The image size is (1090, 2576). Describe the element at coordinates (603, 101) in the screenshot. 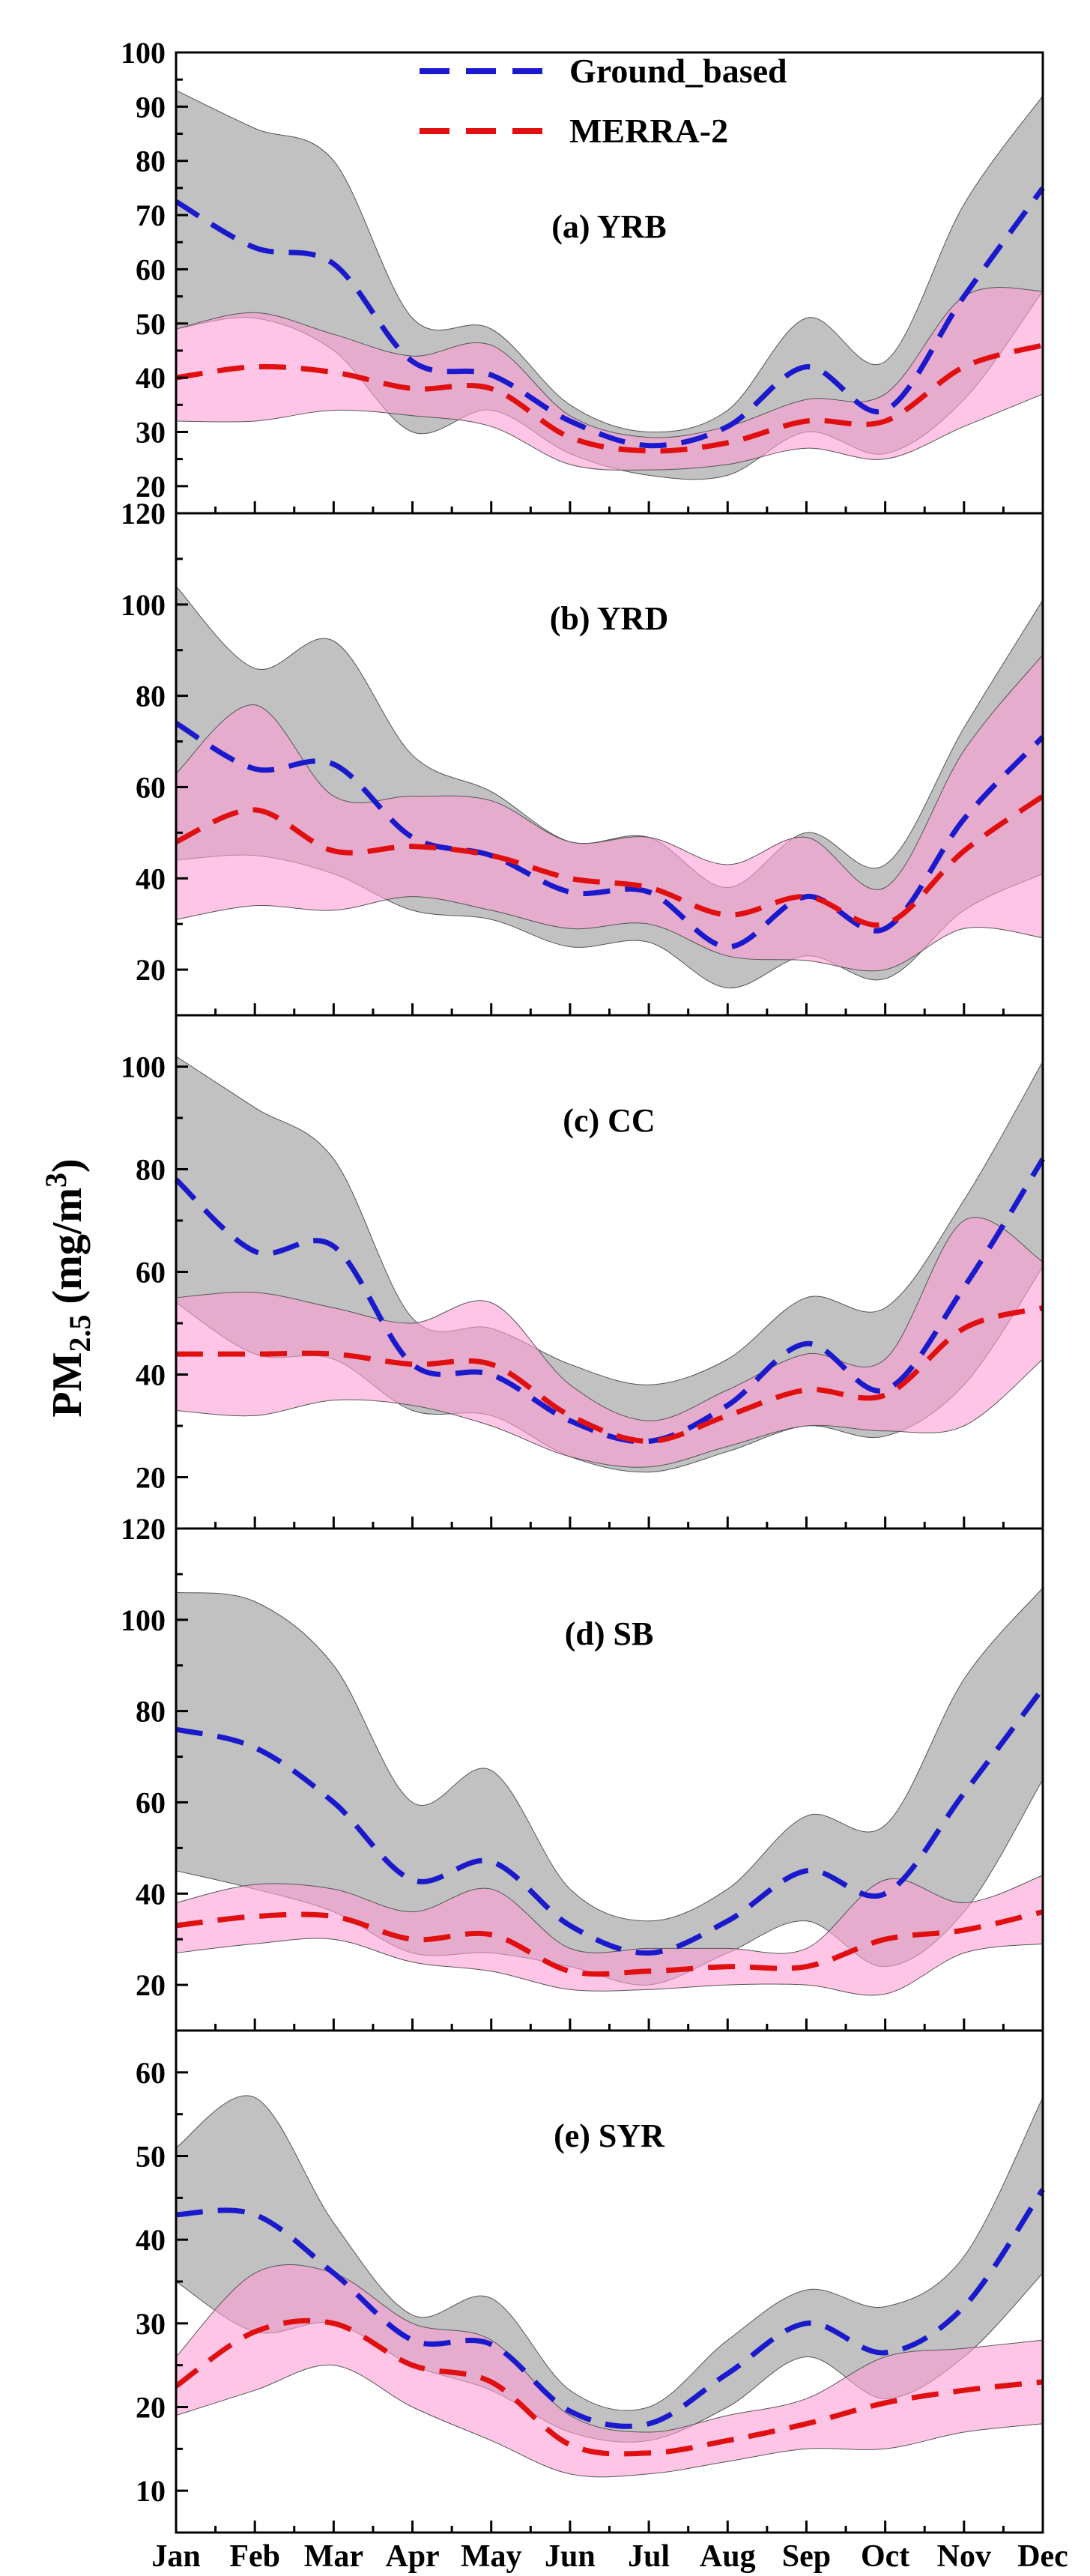

I see `legend: Ground_based MERRA-2` at that location.